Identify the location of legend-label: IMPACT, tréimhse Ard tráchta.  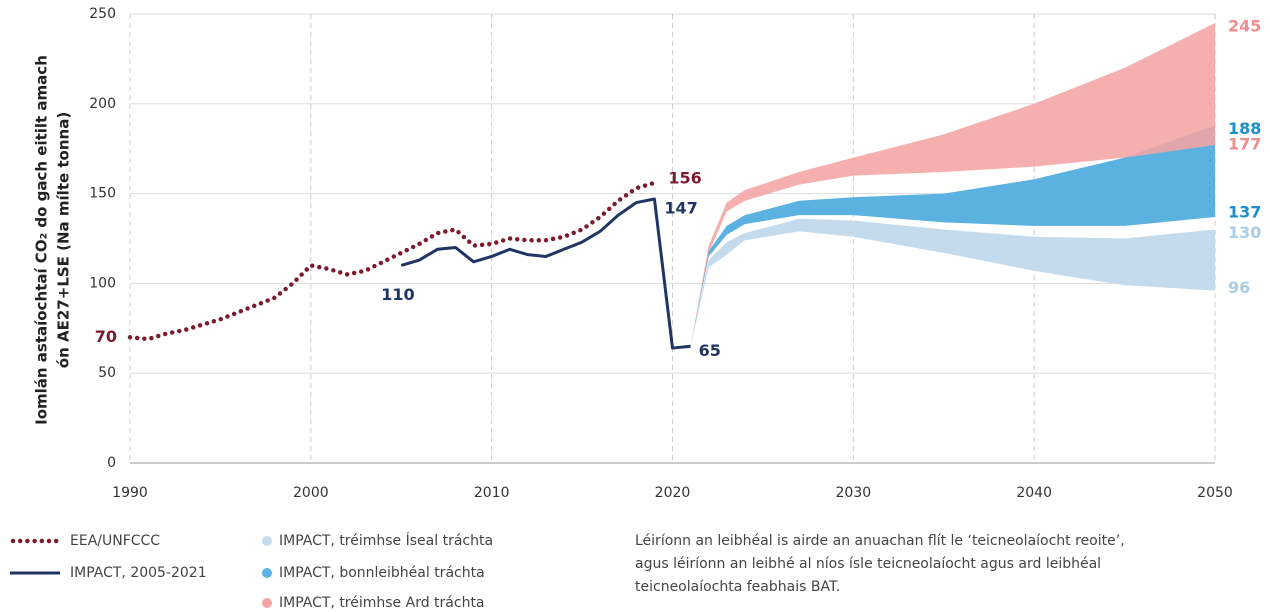
(382, 603).